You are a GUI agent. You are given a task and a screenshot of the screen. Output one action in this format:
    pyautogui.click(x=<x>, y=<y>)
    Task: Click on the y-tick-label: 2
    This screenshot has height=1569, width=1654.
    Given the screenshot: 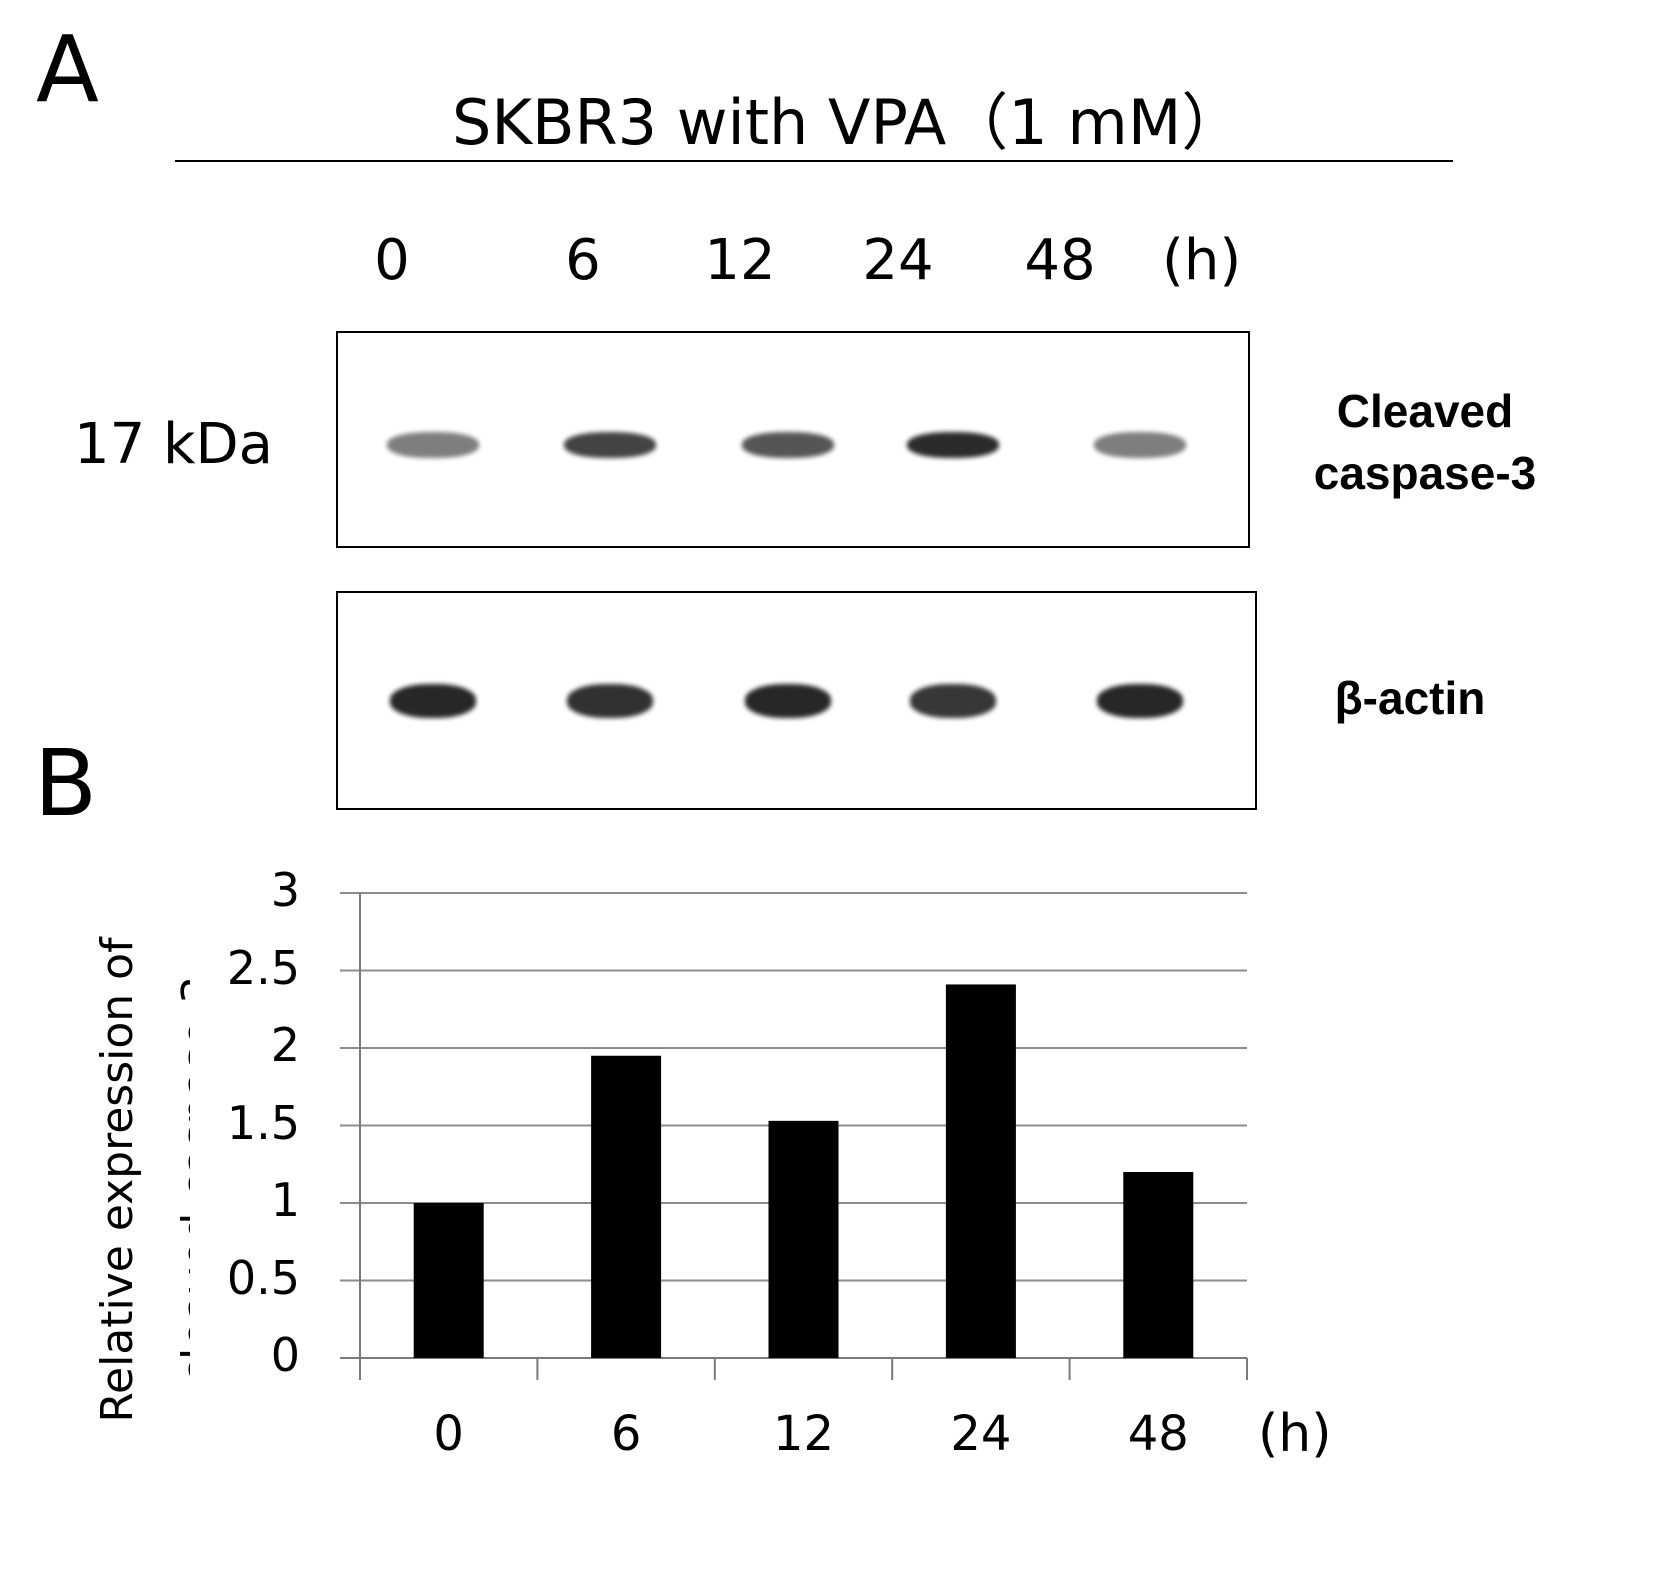 What is the action you would take?
    pyautogui.click(x=285, y=1045)
    